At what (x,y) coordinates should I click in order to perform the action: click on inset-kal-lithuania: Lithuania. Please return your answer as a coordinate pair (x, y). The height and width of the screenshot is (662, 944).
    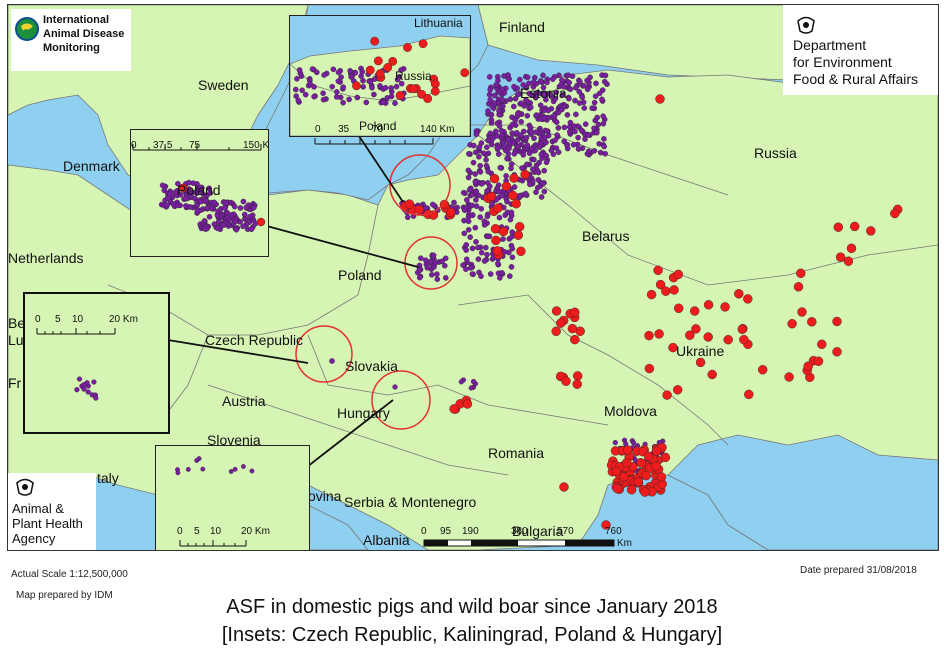
    Looking at the image, I should click on (438, 23).